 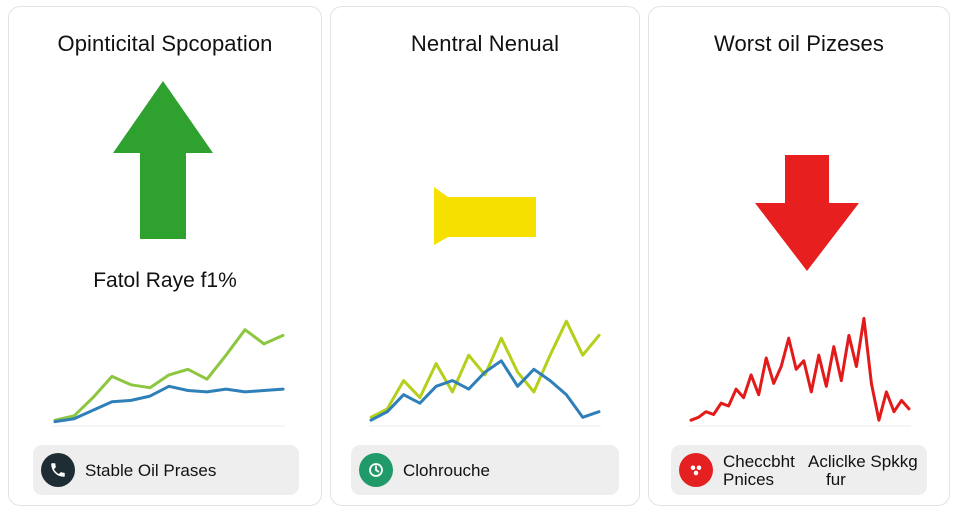 I want to click on footer-label: Checcbht Acliclke Spkkg Pnices fur, so click(x=820, y=470).